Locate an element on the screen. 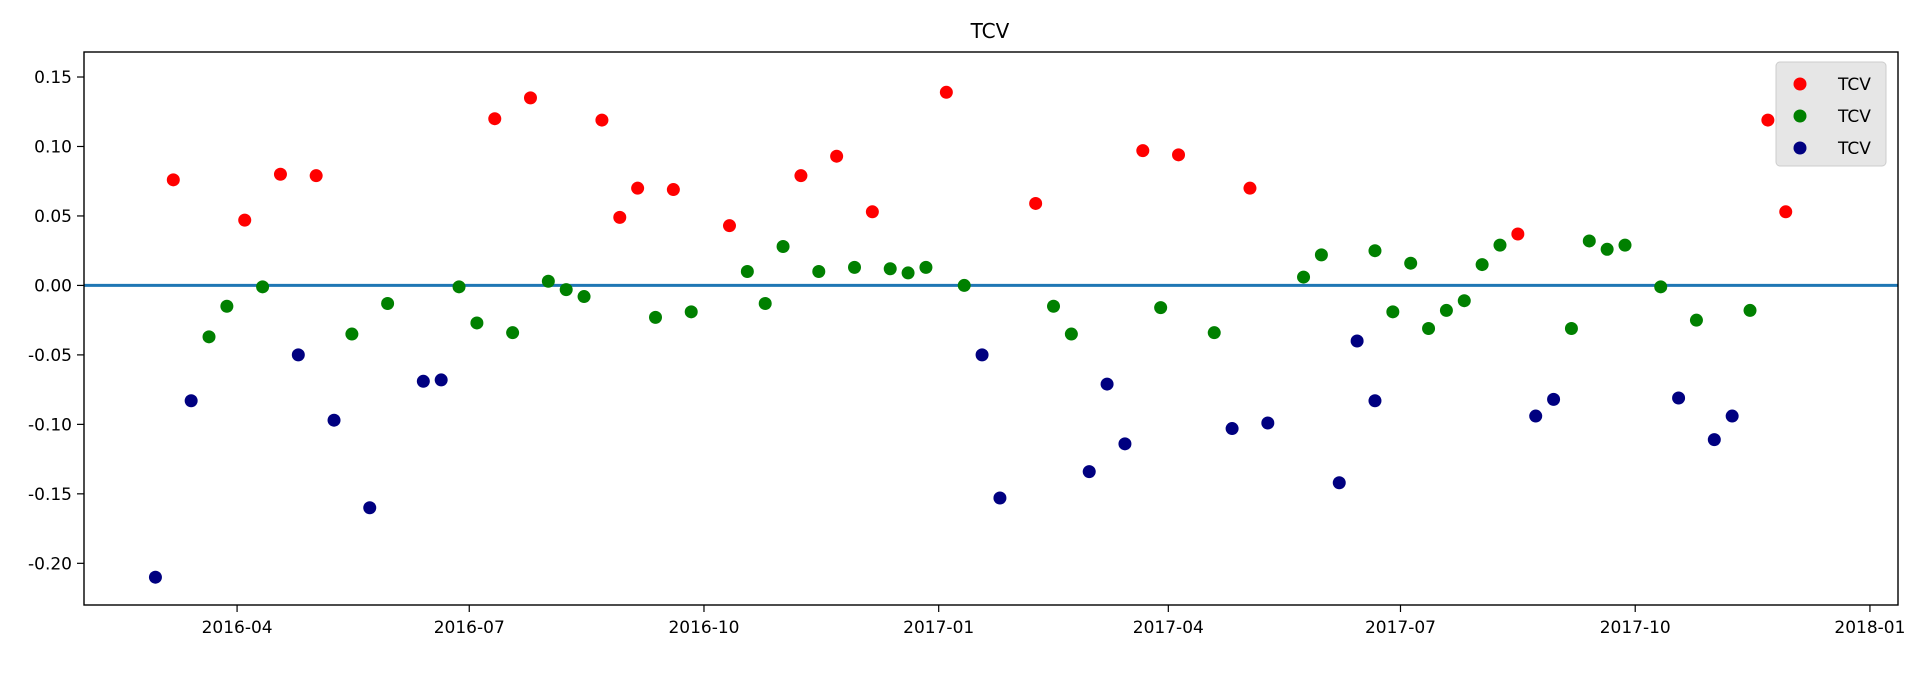  x-tick-label: 2016-10 is located at coordinates (703, 628).